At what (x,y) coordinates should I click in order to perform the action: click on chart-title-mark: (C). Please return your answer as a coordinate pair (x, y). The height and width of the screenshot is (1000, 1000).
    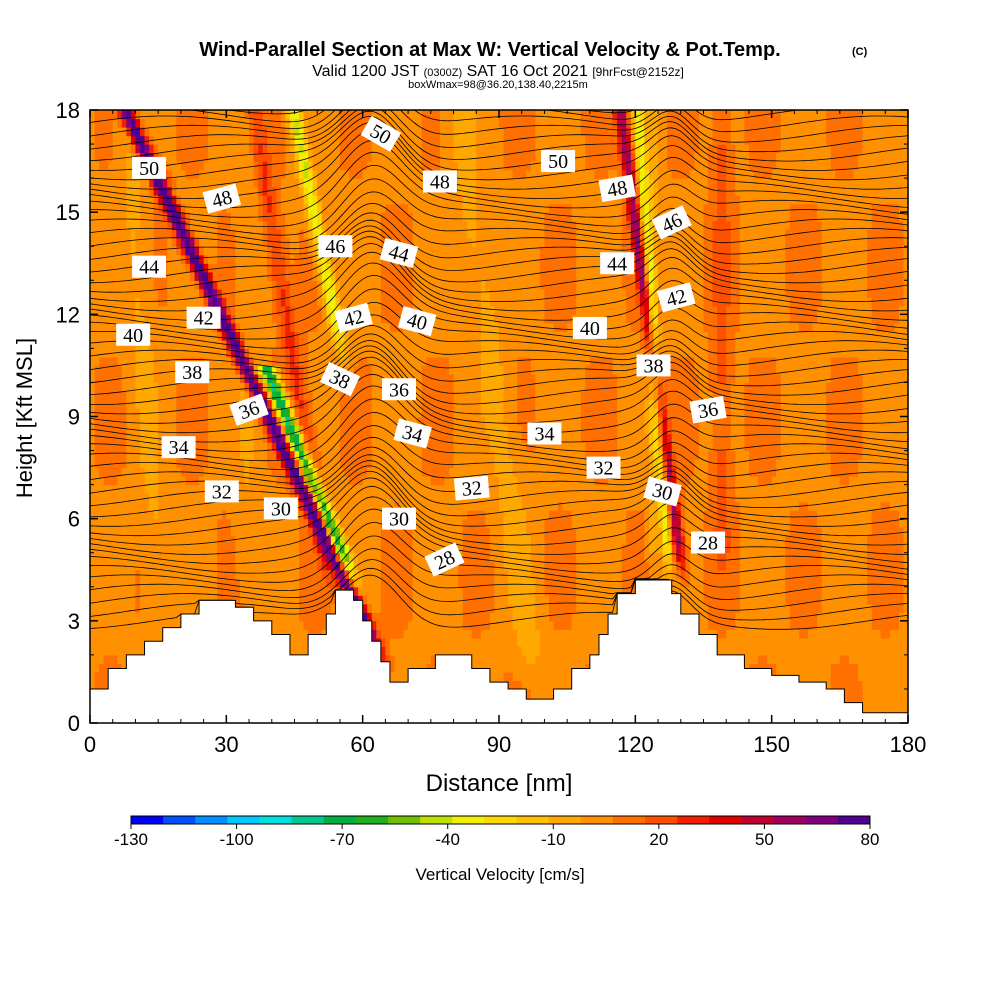
    Looking at the image, I should click on (860, 52).